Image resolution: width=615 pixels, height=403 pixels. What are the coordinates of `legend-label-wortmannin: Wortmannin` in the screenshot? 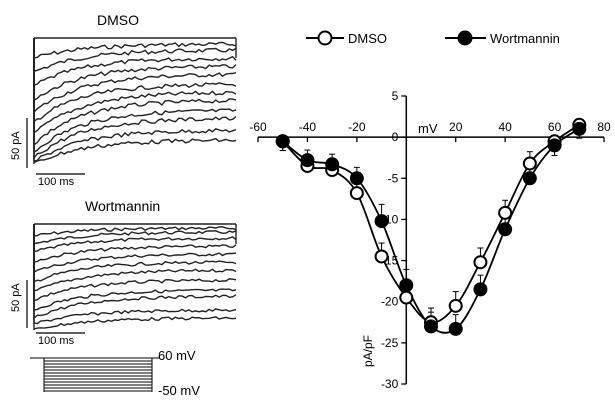 It's located at (525, 38).